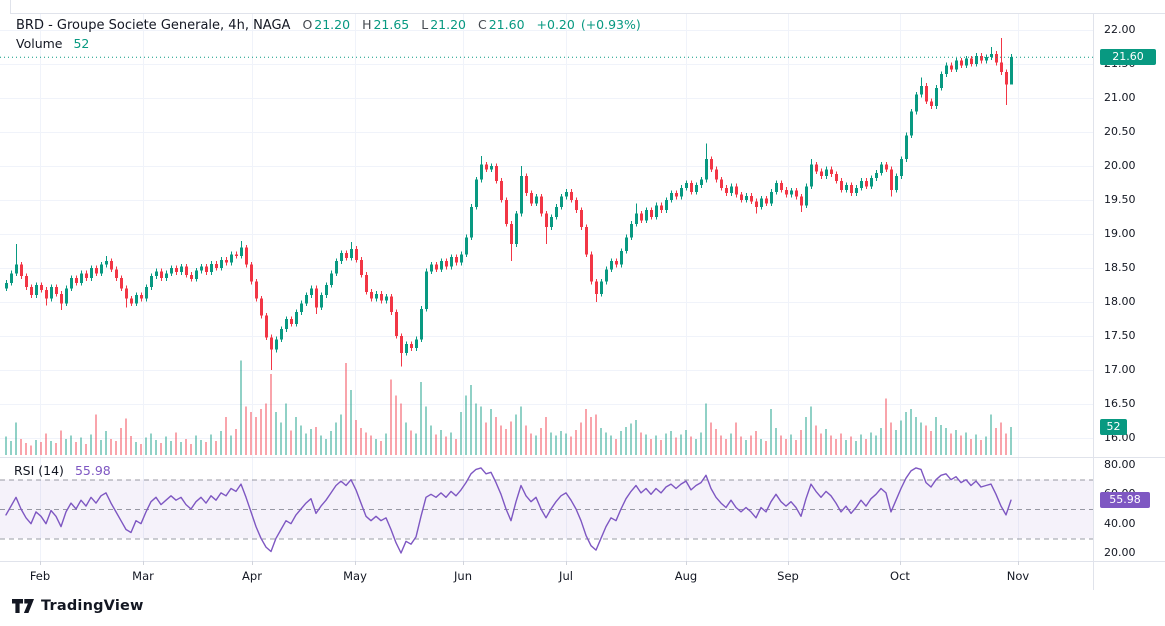 The height and width of the screenshot is (626, 1165). Describe the element at coordinates (1120, 165) in the screenshot. I see `price-tick-label: 20.00` at that location.